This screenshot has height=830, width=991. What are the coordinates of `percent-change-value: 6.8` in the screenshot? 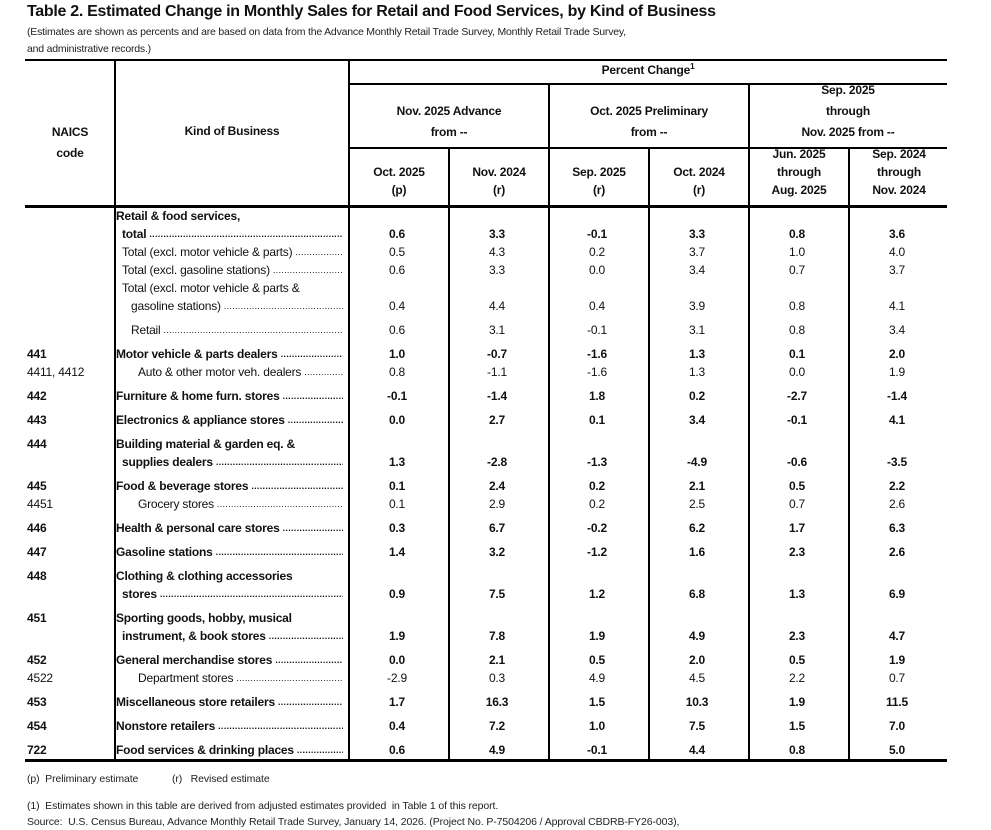 It's located at (697, 594).